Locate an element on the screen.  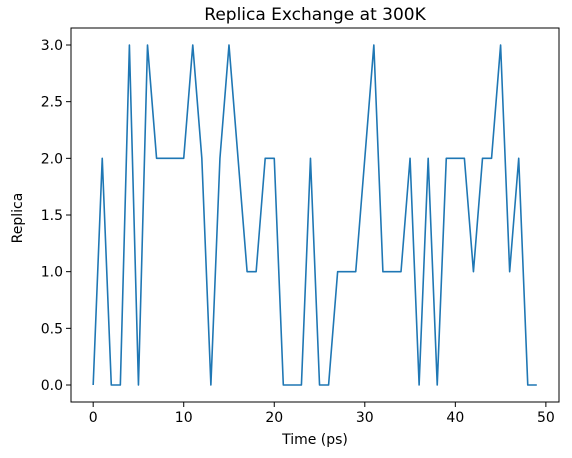
y-tick-label: 1.0 is located at coordinates (52, 273).